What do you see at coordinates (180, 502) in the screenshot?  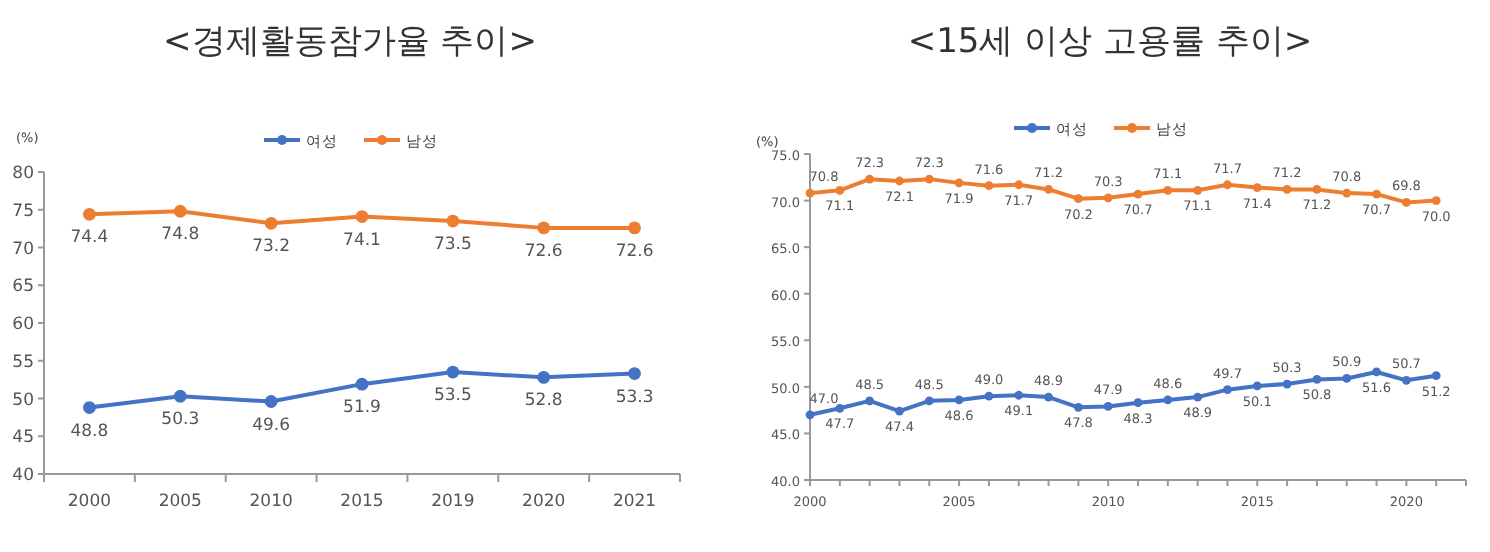 I see `x-tick-label: 2005` at bounding box center [180, 502].